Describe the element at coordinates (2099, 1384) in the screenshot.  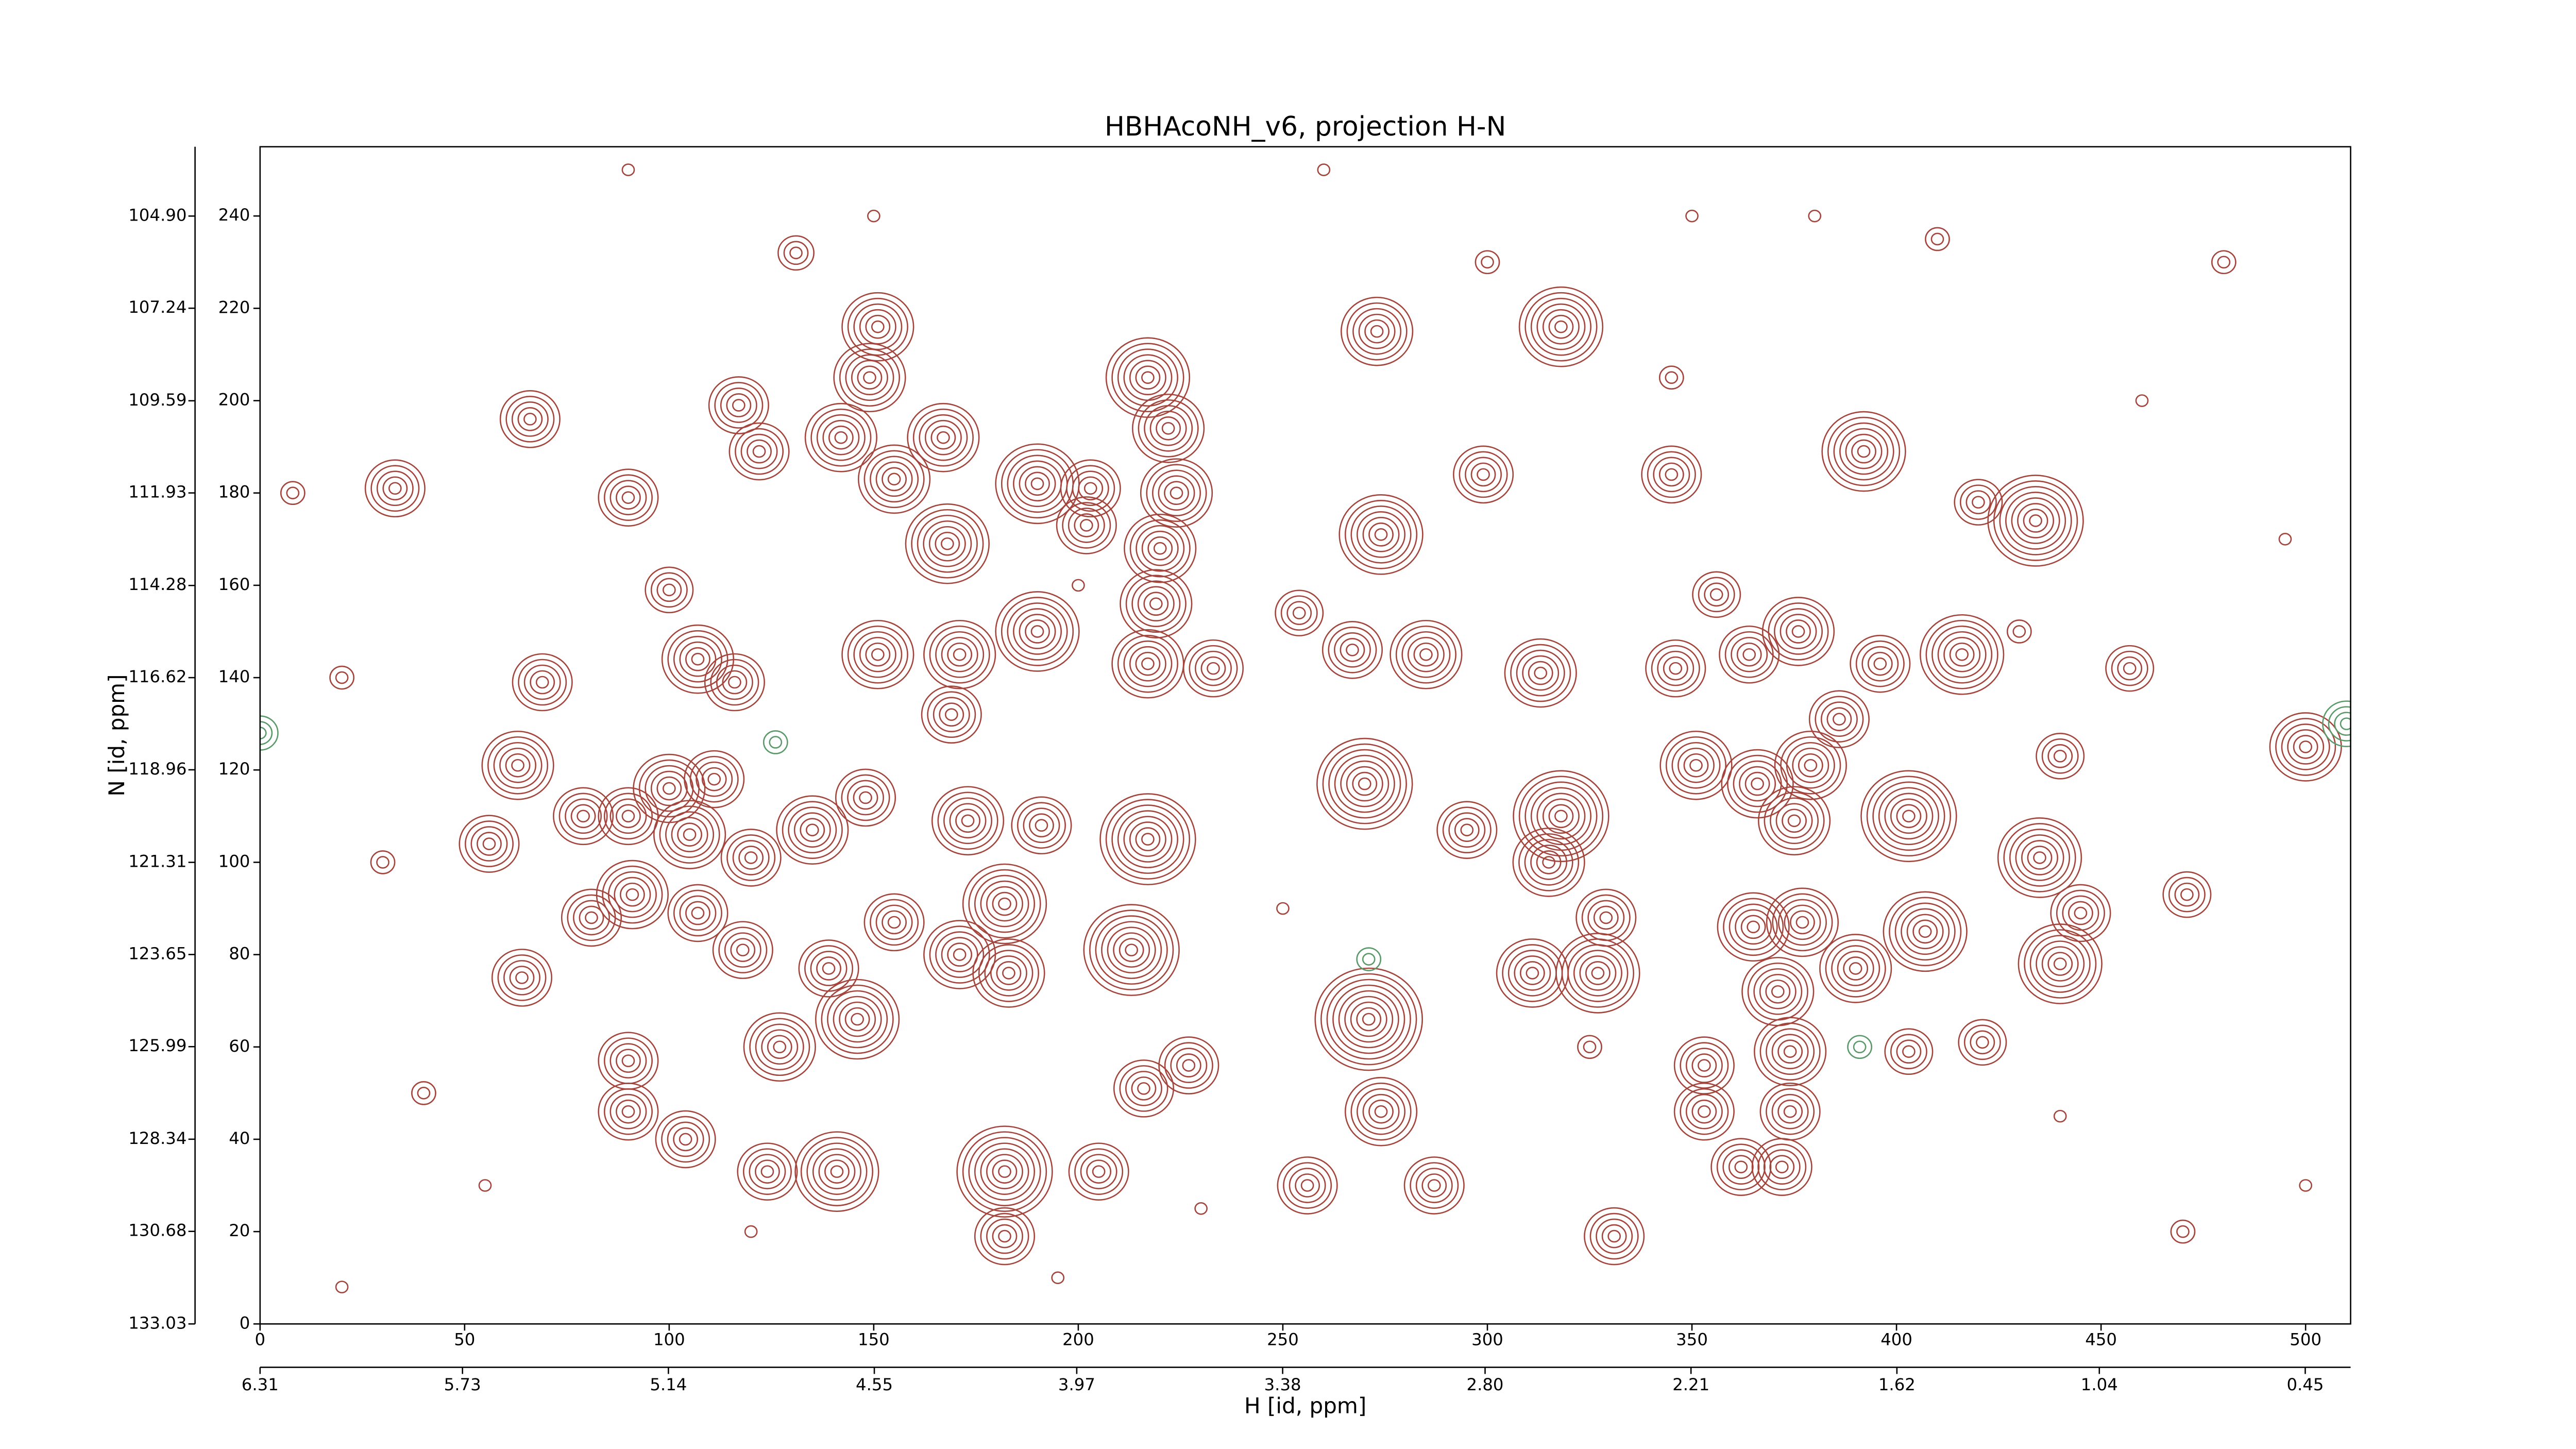
I see `x2-tick-label: 1.04` at that location.